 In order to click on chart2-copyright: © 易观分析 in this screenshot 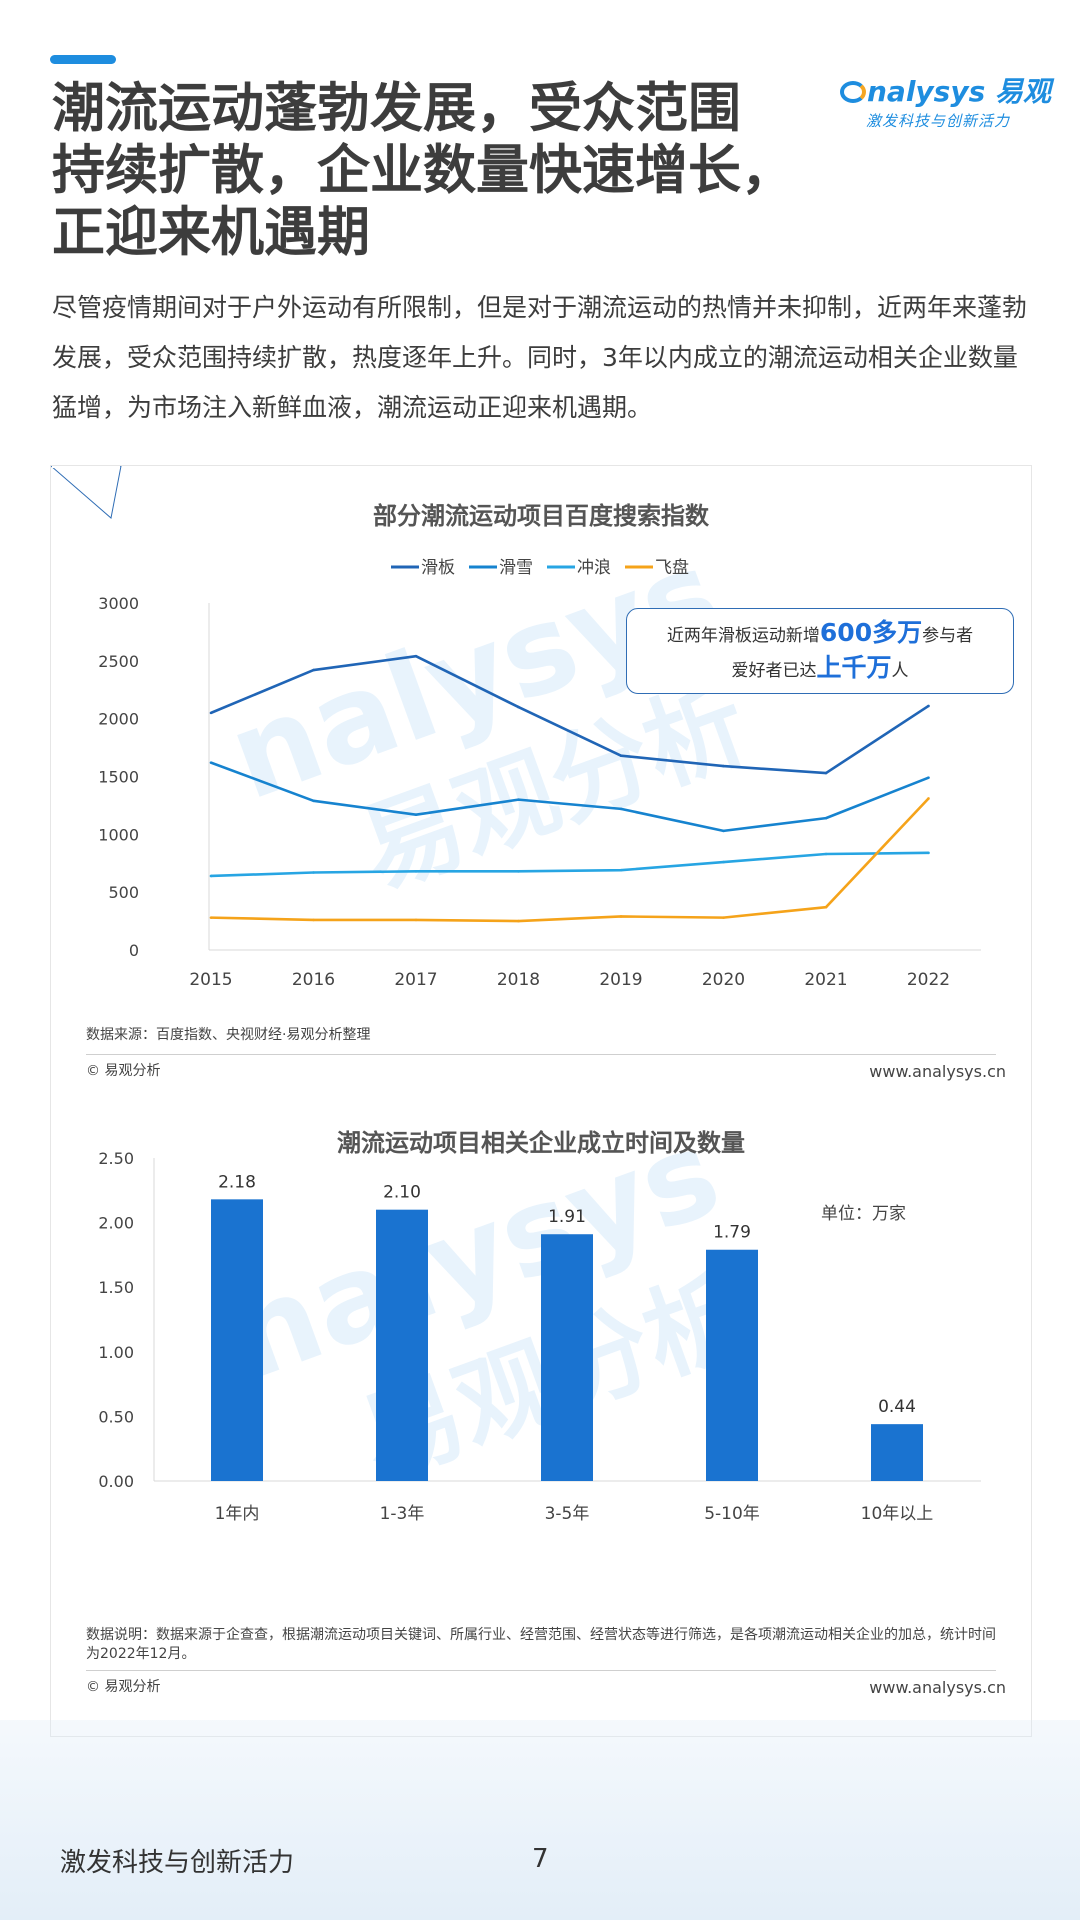, I will do `click(123, 1687)`.